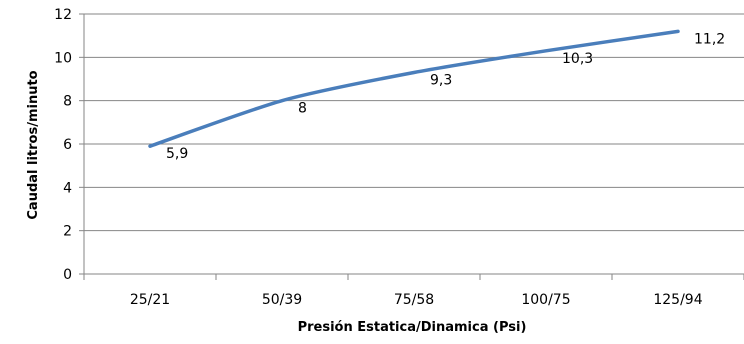 The image size is (744, 344). I want to click on y-tick-label: 6, so click(67, 145).